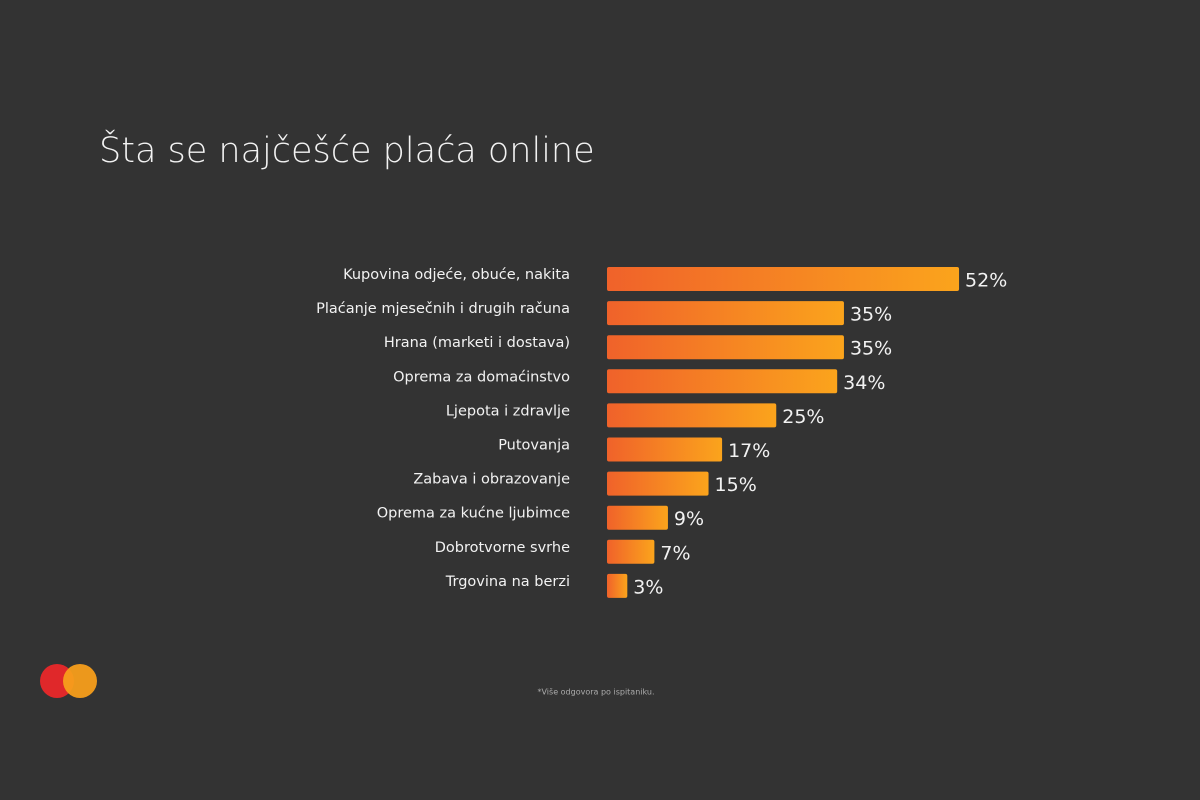 This screenshot has height=800, width=1200. I want to click on footnote: *Više odgovora po ispitaniku., so click(596, 692).